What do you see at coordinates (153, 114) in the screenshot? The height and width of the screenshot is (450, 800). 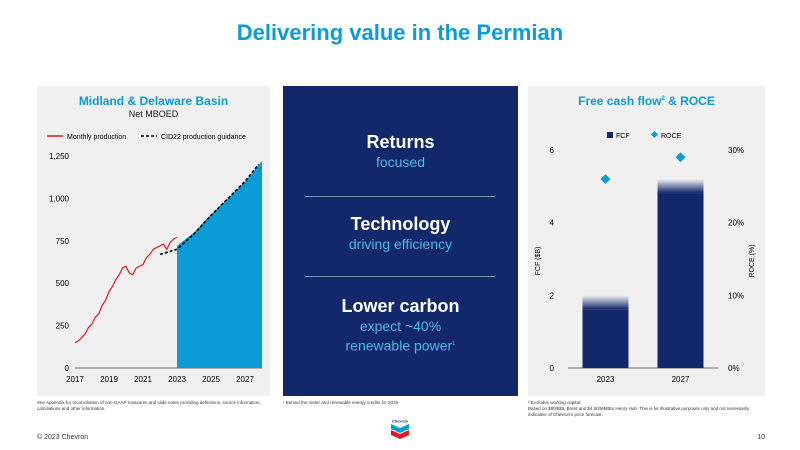 I see `production-chart-subtitle: Net MBOED` at bounding box center [153, 114].